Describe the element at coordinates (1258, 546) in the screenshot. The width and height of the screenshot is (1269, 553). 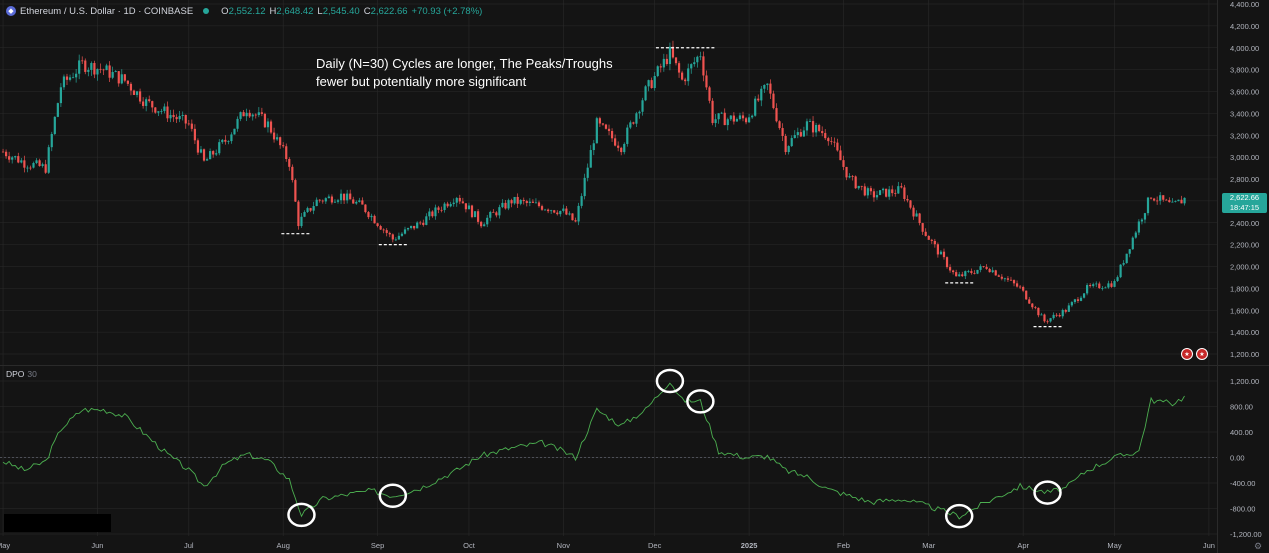
I see `settings-icon: ⚙` at that location.